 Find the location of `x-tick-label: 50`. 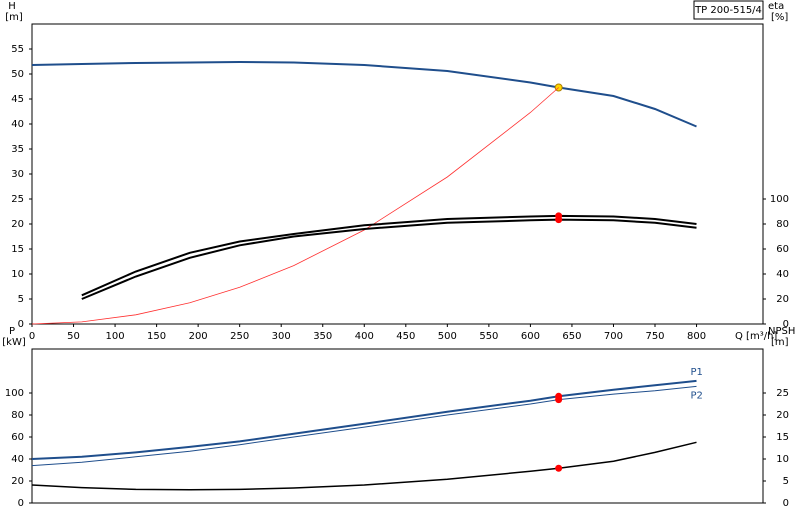

x-tick-label: 50 is located at coordinates (73, 336).